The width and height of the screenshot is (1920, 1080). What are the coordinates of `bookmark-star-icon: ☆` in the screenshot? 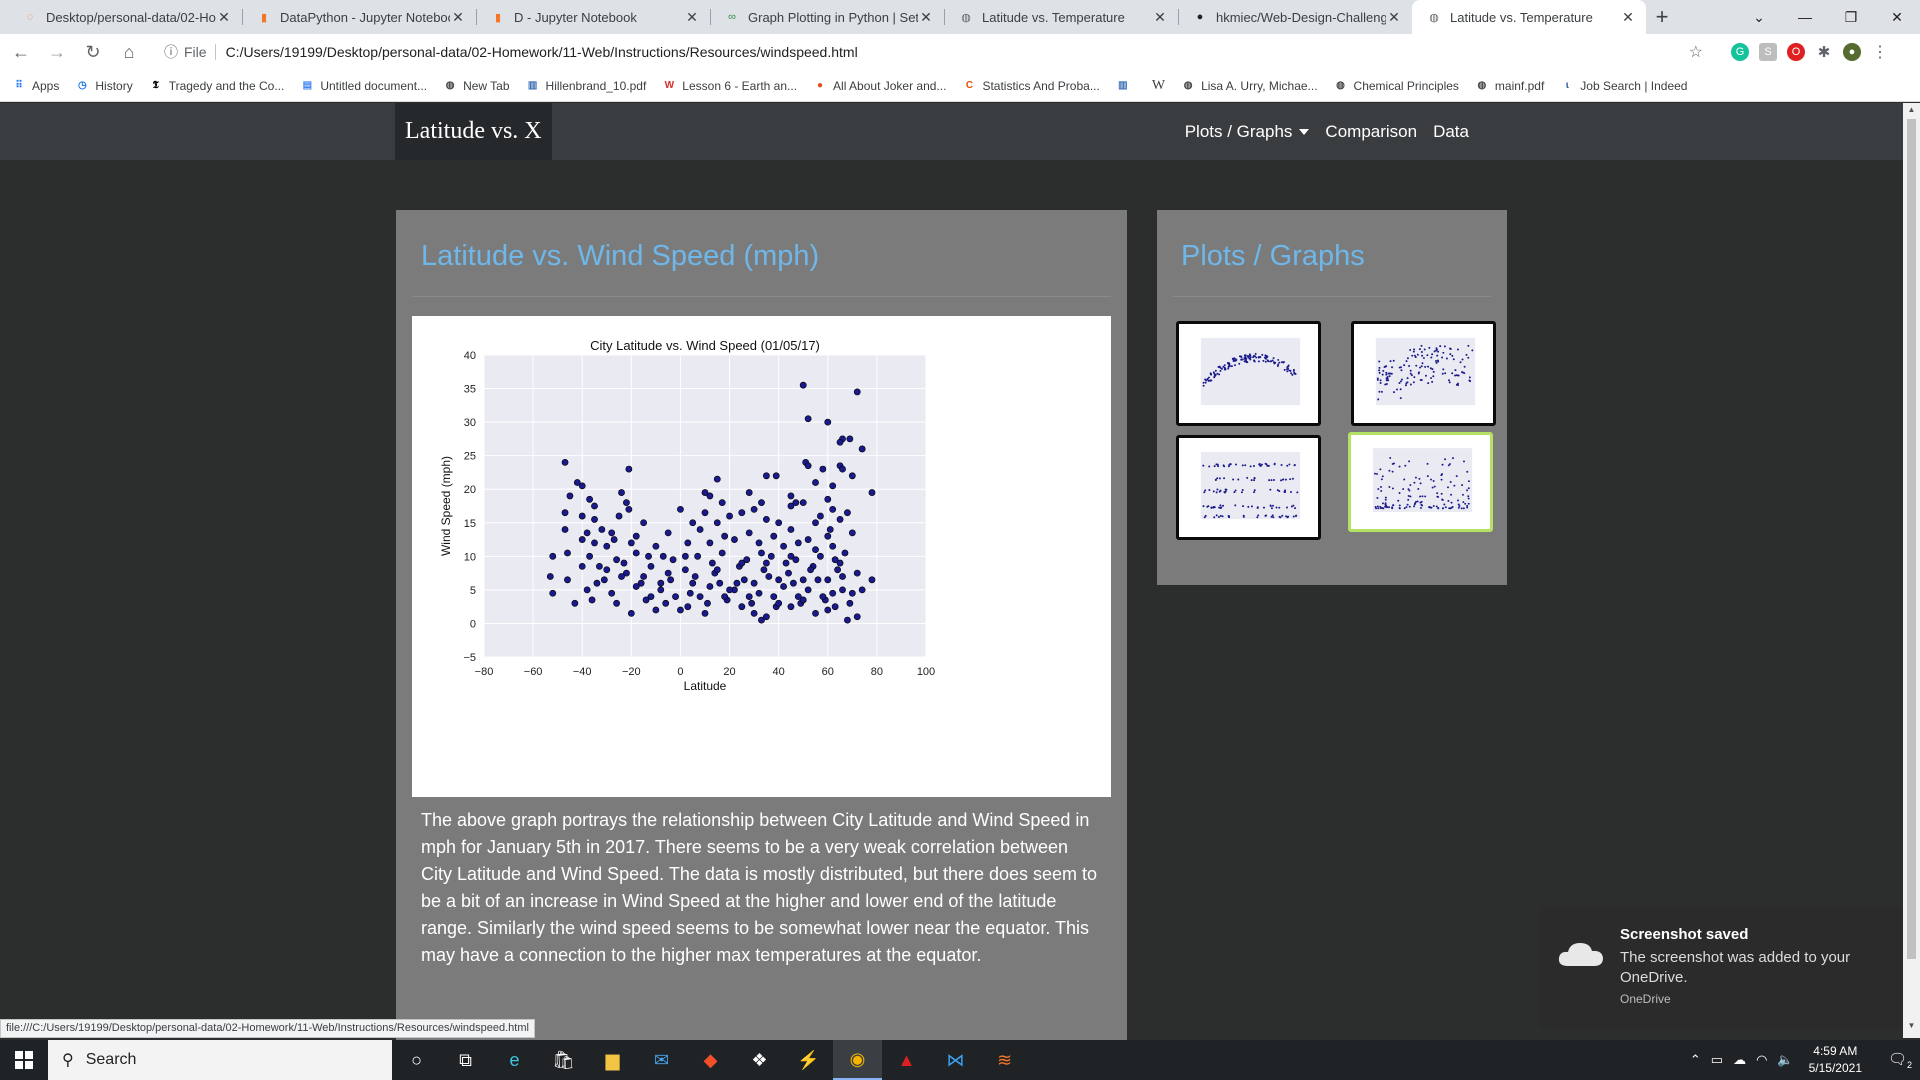 It's located at (1695, 52).